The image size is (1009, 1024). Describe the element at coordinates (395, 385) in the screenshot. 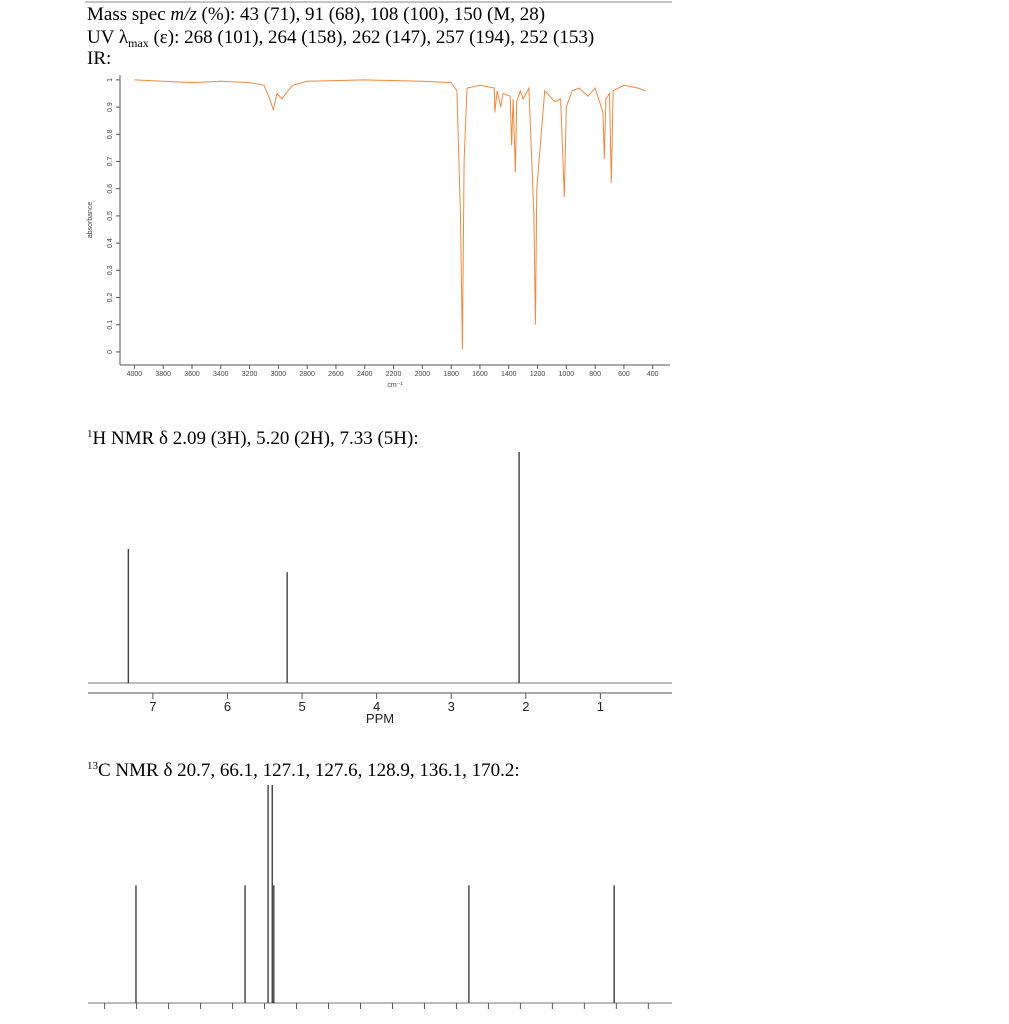

I see `x-axis-label: cm⁻¹` at that location.